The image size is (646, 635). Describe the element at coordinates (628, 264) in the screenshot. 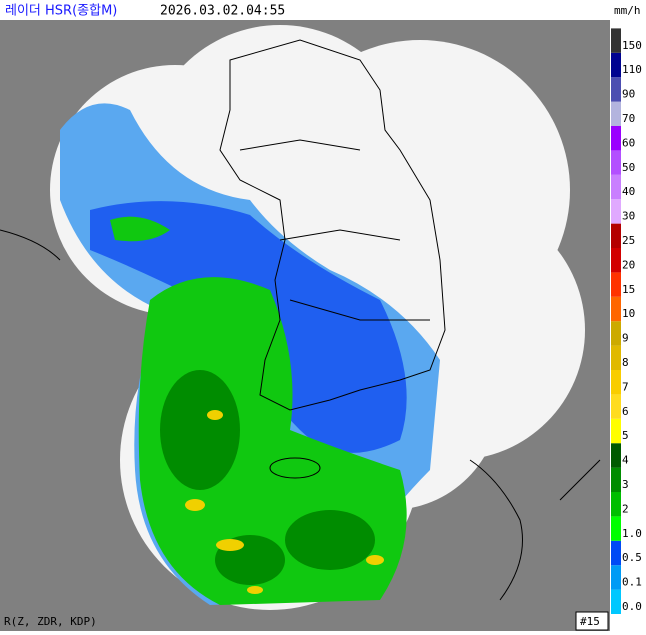

I see `legend-label: 20` at that location.